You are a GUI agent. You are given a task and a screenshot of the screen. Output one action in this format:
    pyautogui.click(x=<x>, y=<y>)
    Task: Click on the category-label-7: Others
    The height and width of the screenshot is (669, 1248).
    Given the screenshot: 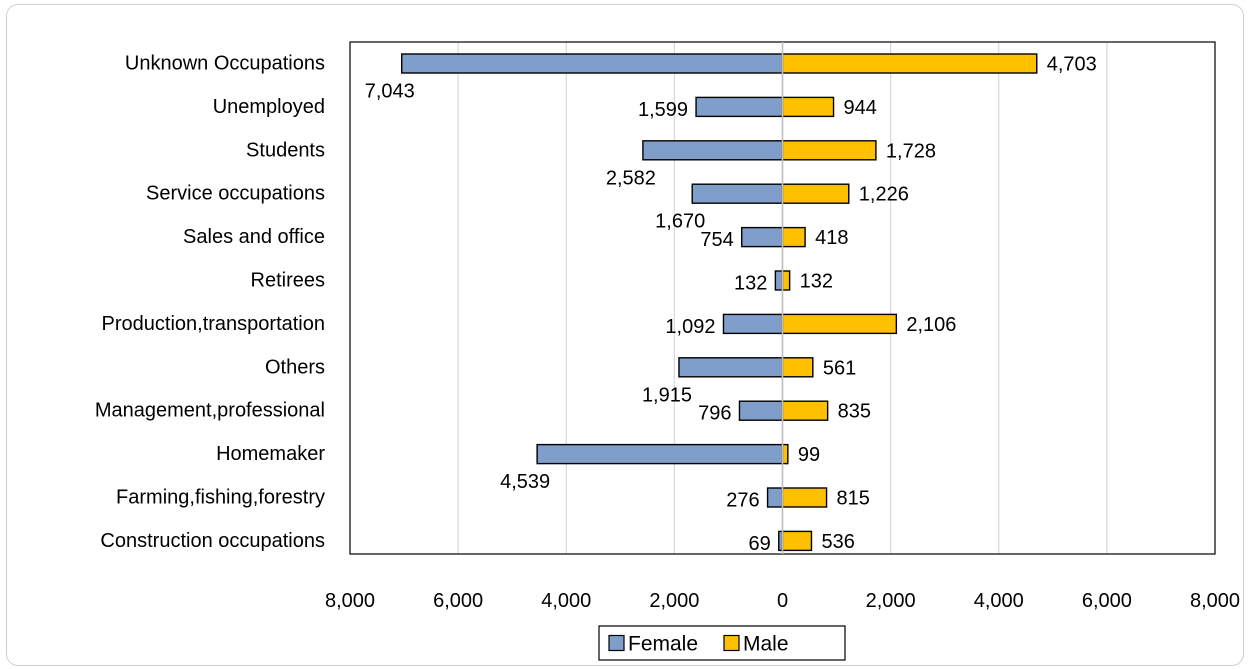 What is the action you would take?
    pyautogui.click(x=295, y=367)
    